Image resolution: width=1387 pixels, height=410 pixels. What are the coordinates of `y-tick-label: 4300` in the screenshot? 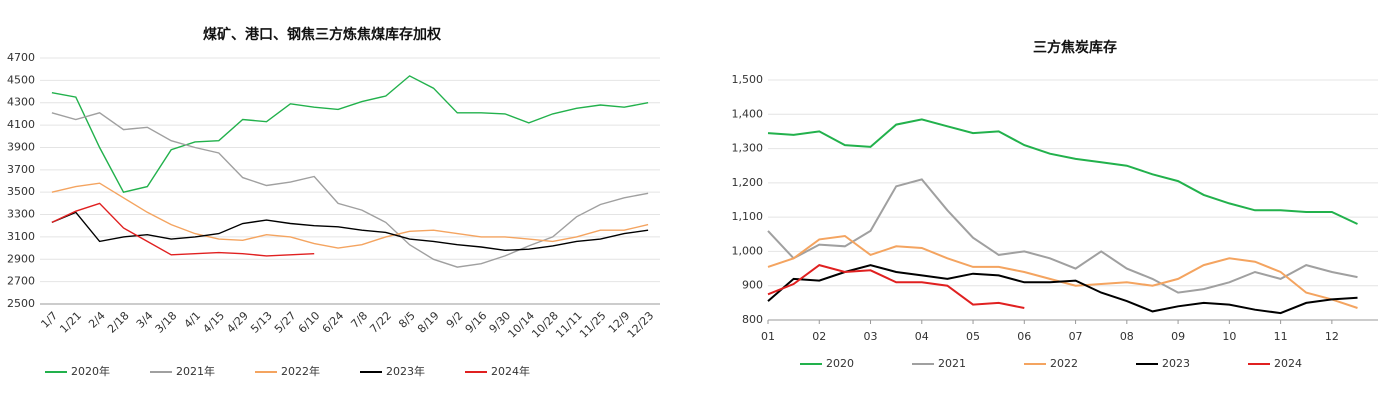 It's located at (21, 102).